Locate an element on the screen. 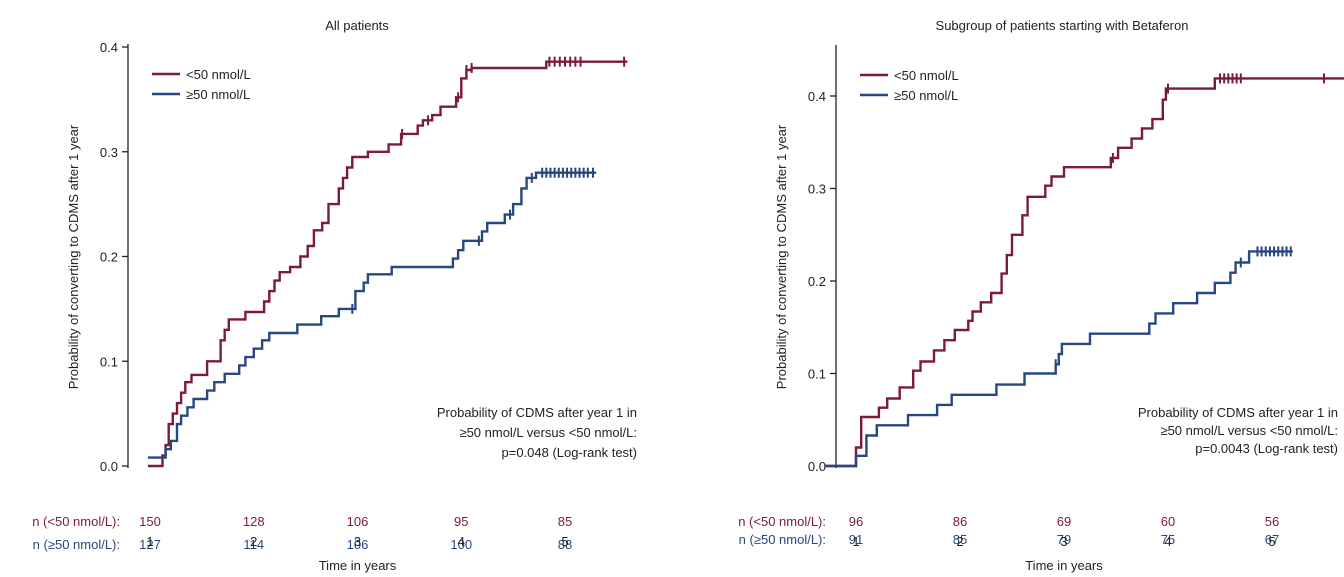 This screenshot has width=1344, height=577. risk-count: 100 is located at coordinates (461, 544).